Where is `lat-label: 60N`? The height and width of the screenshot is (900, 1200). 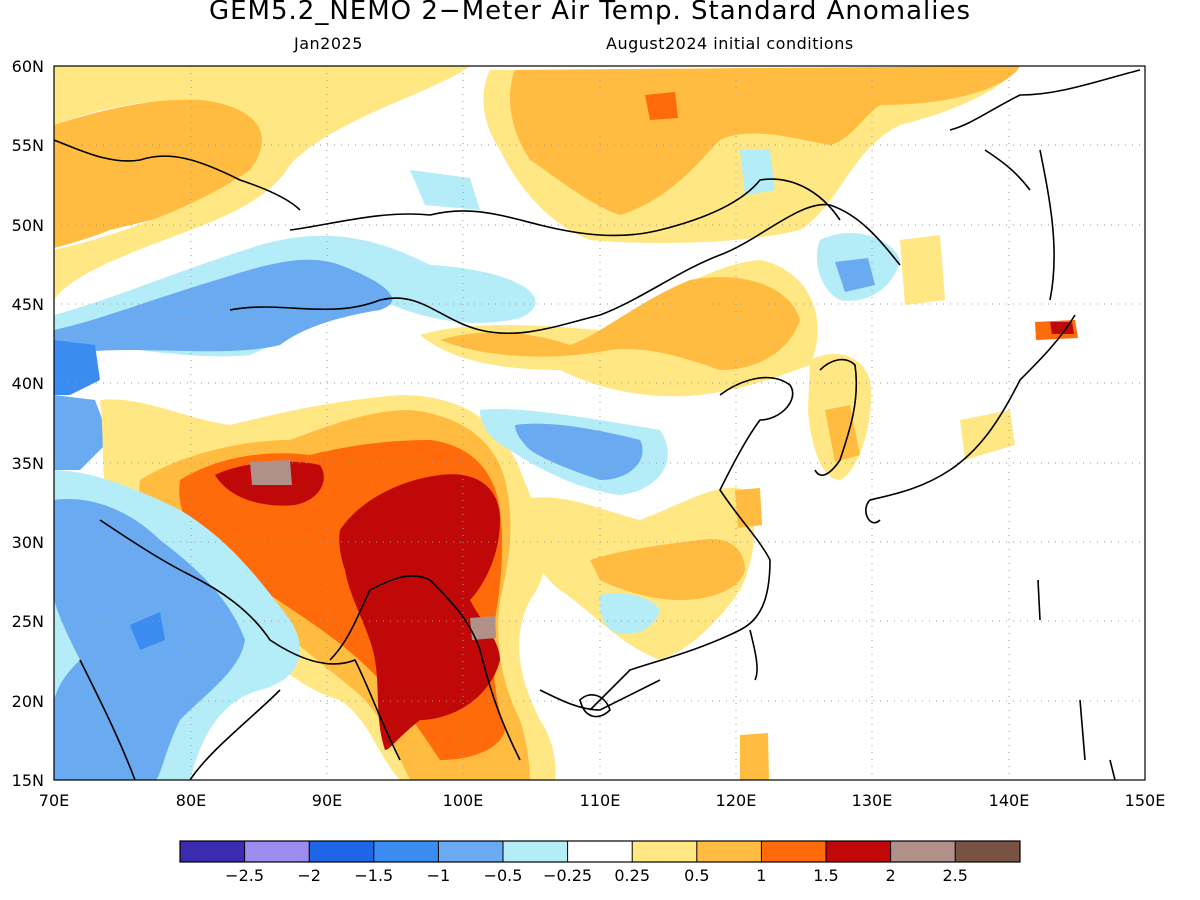 lat-label: 60N is located at coordinates (28, 66).